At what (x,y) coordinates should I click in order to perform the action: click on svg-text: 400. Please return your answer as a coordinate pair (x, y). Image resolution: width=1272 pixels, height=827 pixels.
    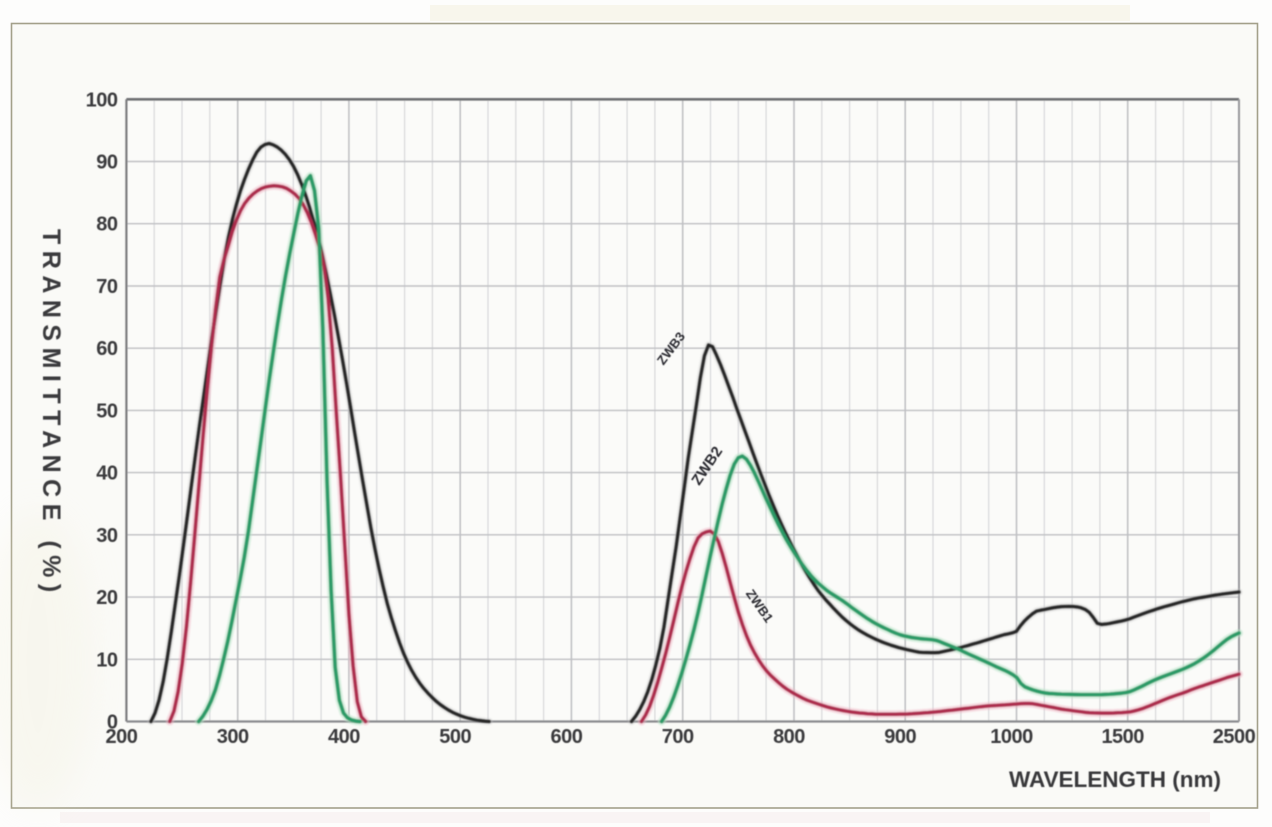
    Looking at the image, I should click on (344, 737).